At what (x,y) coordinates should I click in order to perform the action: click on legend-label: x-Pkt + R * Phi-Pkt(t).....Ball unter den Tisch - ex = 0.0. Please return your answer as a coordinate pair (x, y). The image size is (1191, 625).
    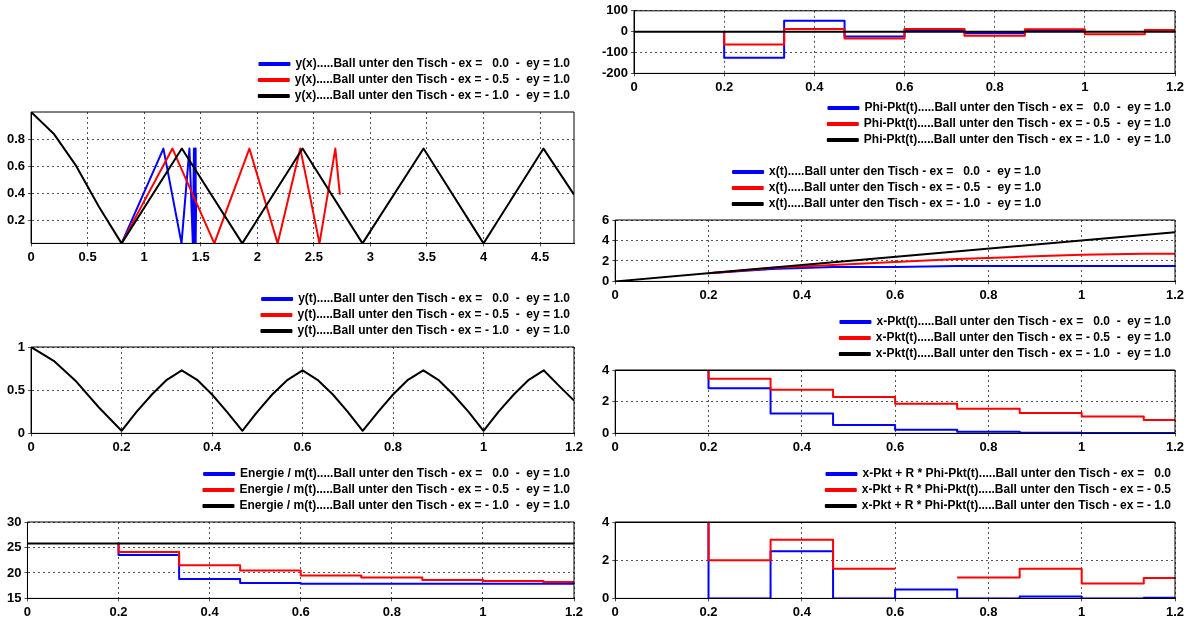
    Looking at the image, I should click on (1017, 473).